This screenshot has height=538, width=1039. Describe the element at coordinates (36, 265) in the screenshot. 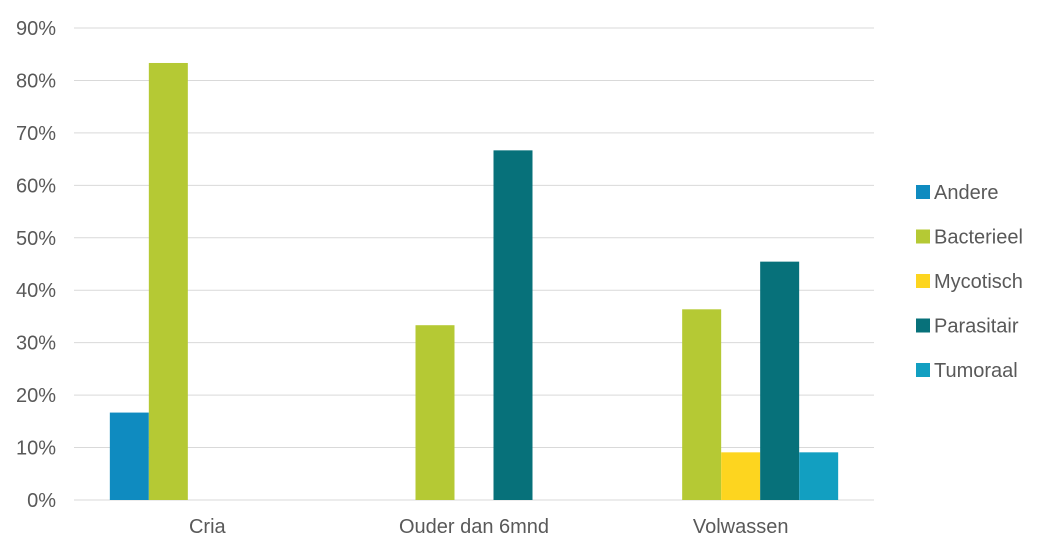

I see `y-axis-tick-labels: 0% 10% 20% 30% 40% 50% 60% 70% 80% 90%` at that location.